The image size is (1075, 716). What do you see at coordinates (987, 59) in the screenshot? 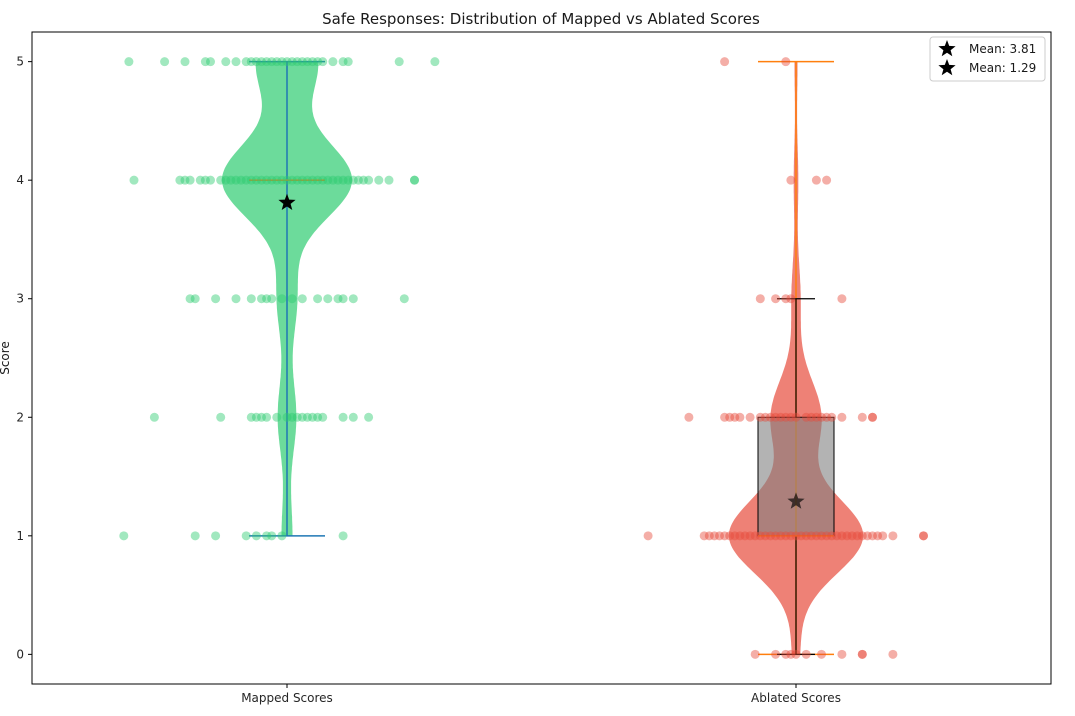
I see `legend-frame` at bounding box center [987, 59].